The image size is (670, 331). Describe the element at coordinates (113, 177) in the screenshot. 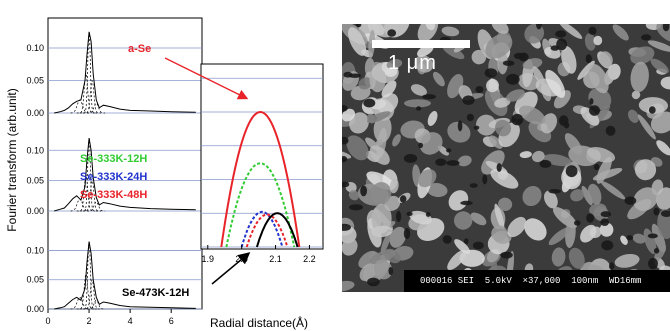

I see `series-label-2: Se-333K-24H` at that location.